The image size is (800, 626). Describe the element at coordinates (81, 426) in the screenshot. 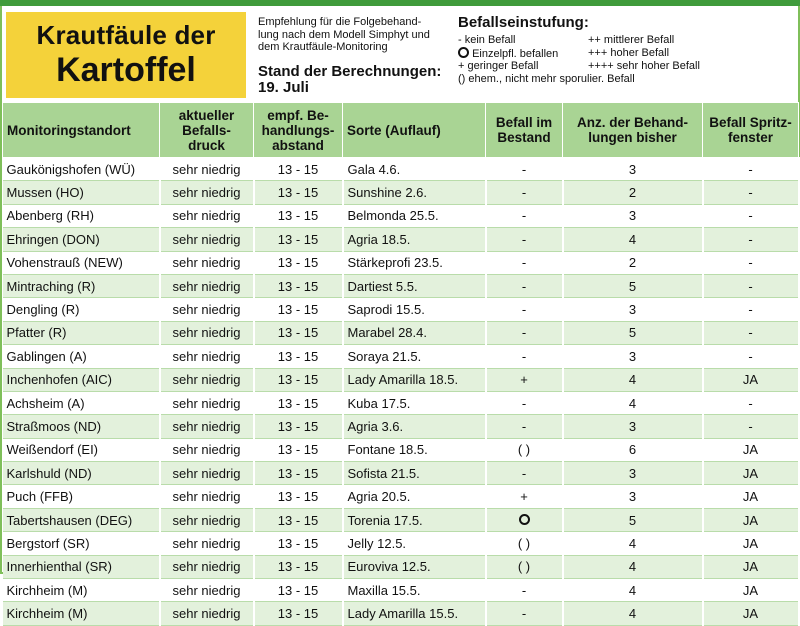

I see `cell-standort: Straßmoos (ND)` at that location.